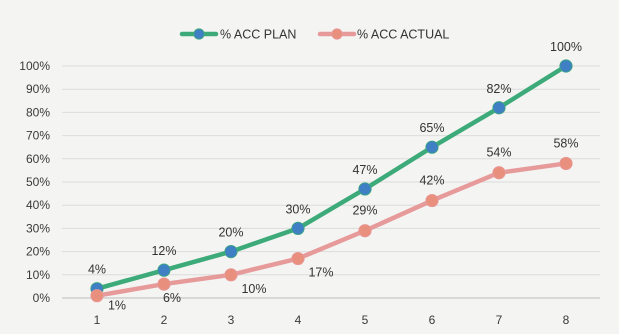 This screenshot has height=334, width=619. What do you see at coordinates (38, 228) in the screenshot?
I see `y-tick-label: 30%` at bounding box center [38, 228].